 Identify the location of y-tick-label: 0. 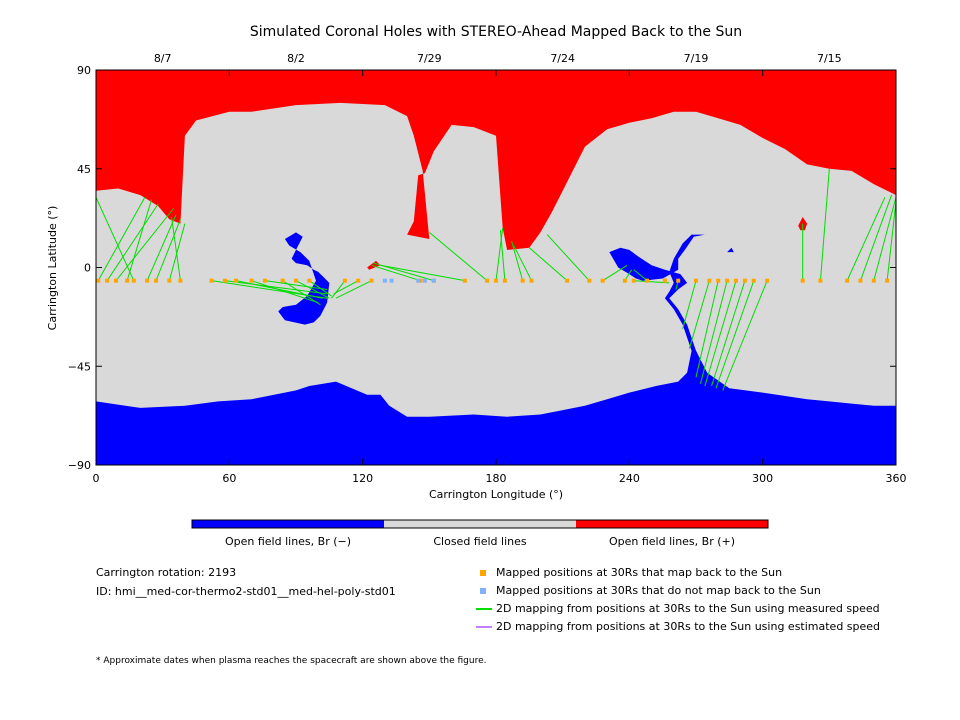
(87, 268).